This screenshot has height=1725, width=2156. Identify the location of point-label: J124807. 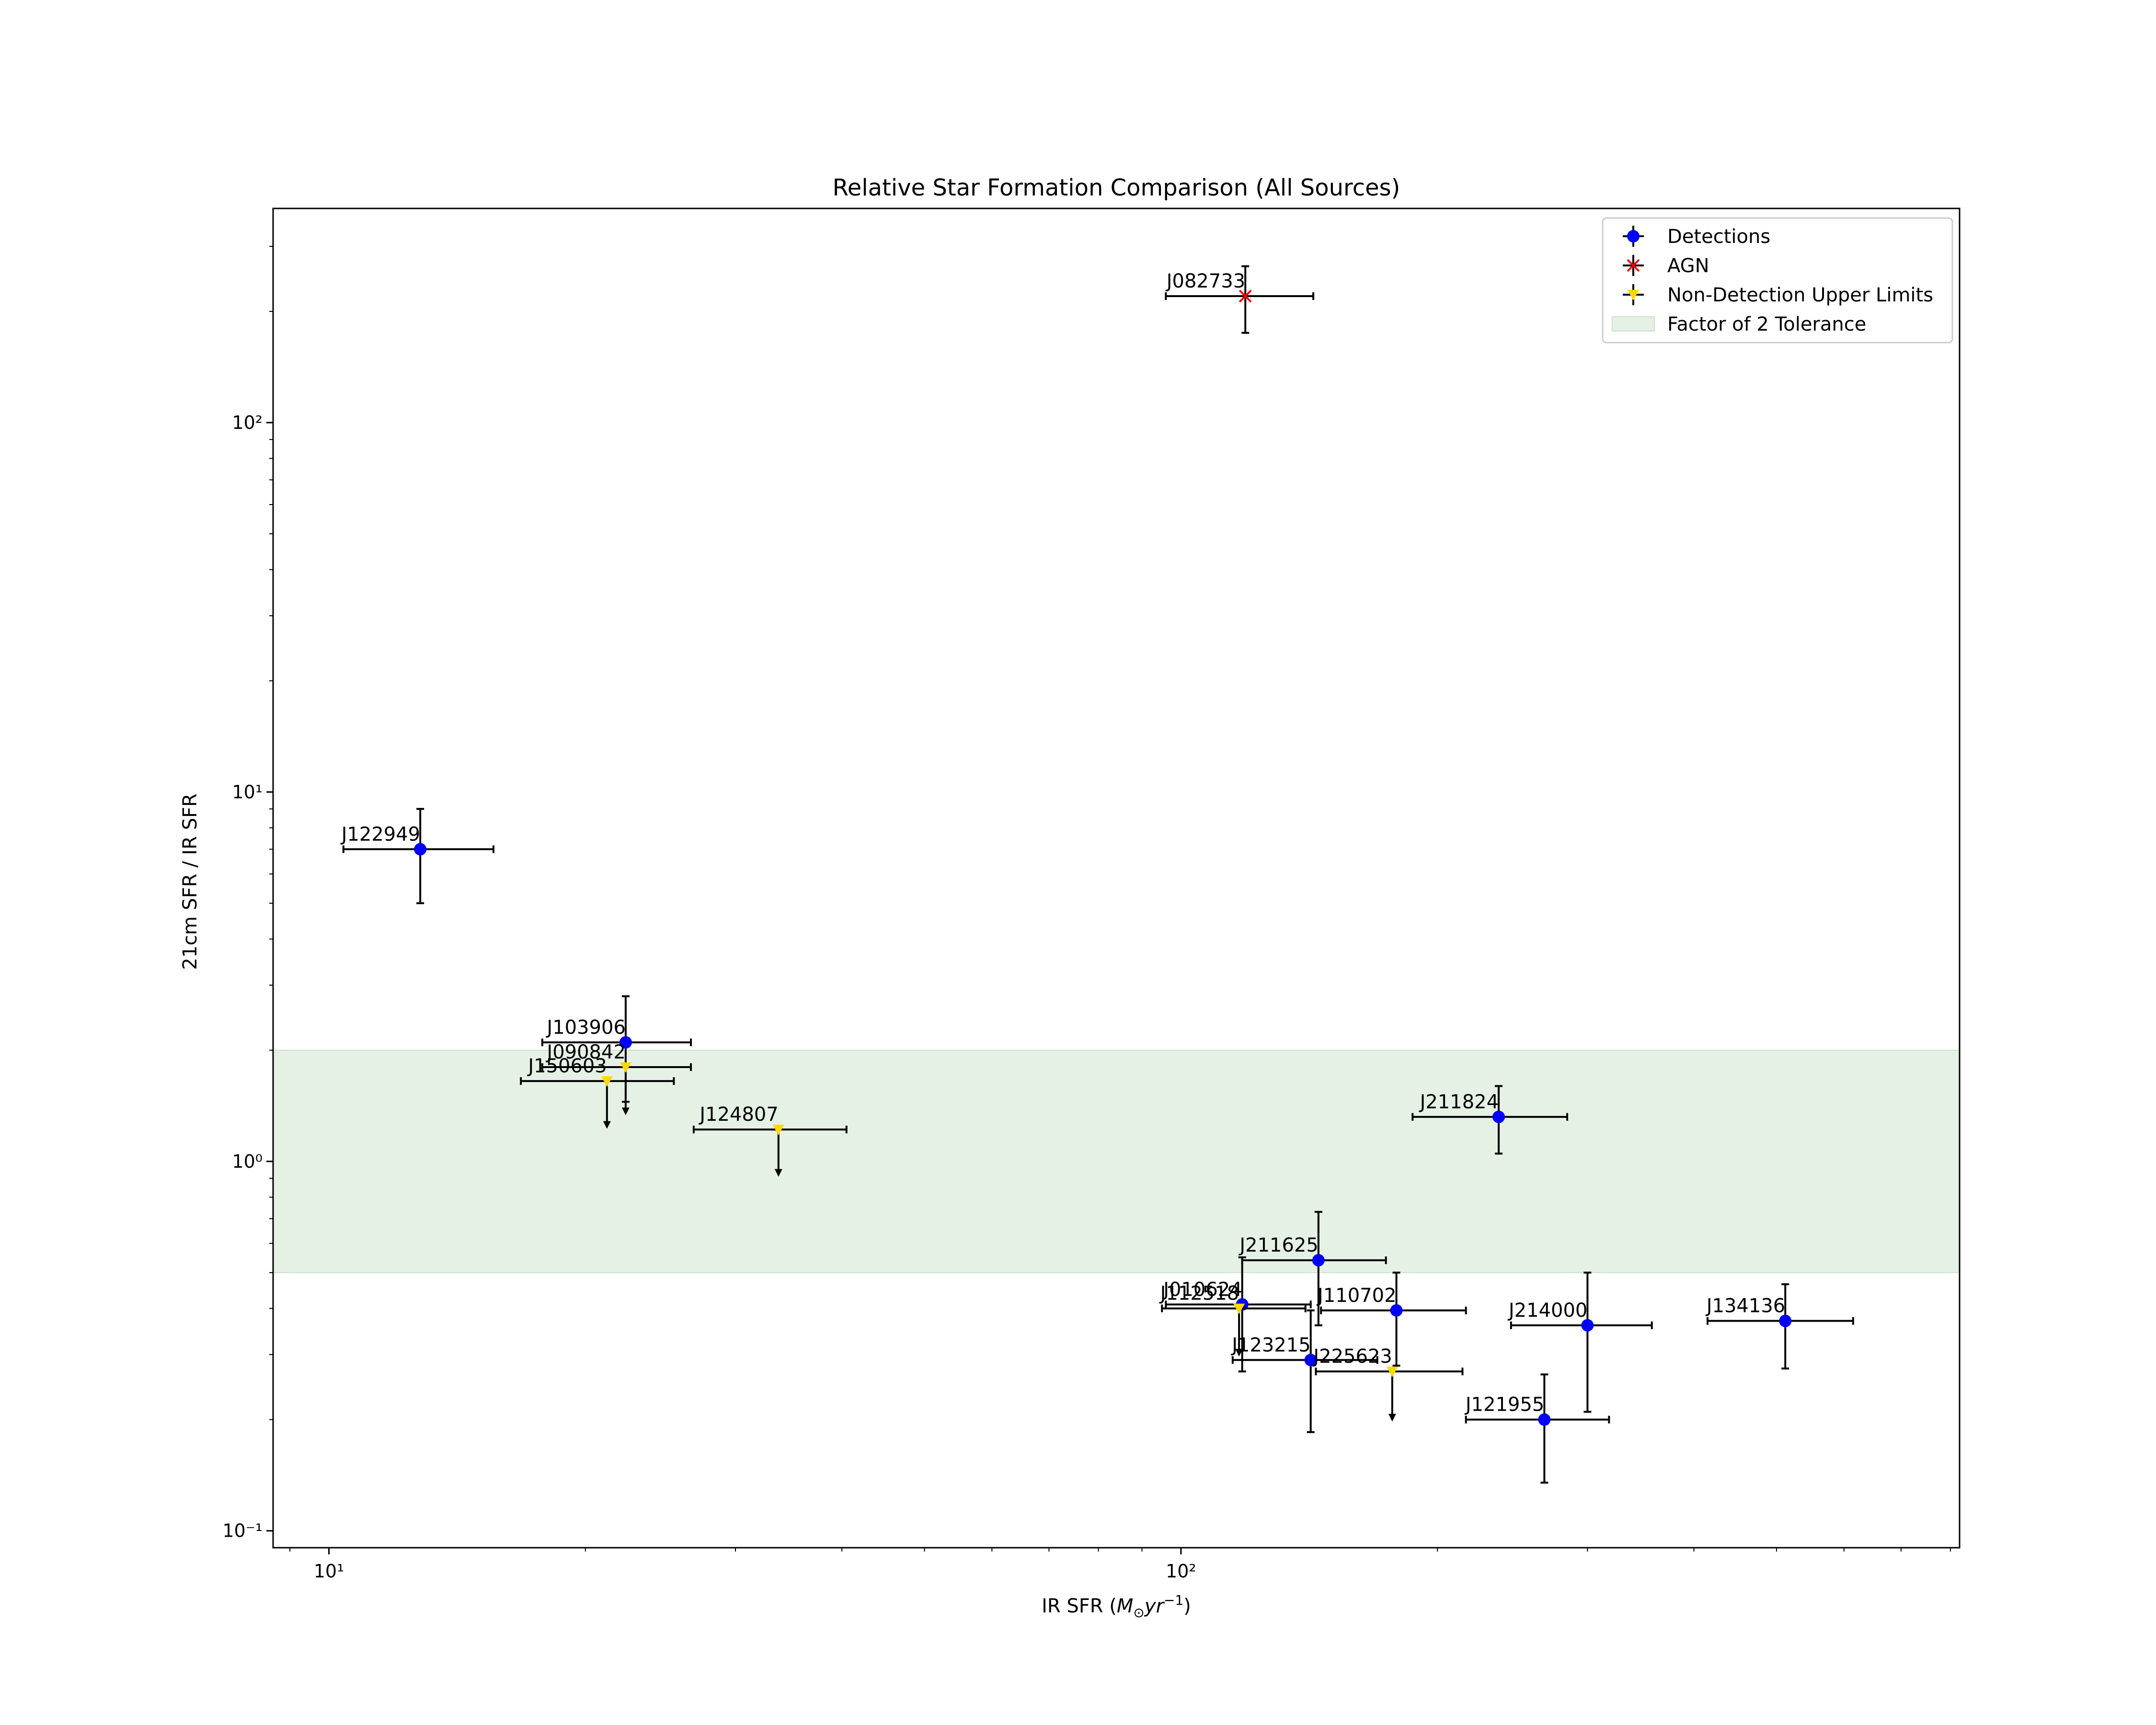
(738, 1115).